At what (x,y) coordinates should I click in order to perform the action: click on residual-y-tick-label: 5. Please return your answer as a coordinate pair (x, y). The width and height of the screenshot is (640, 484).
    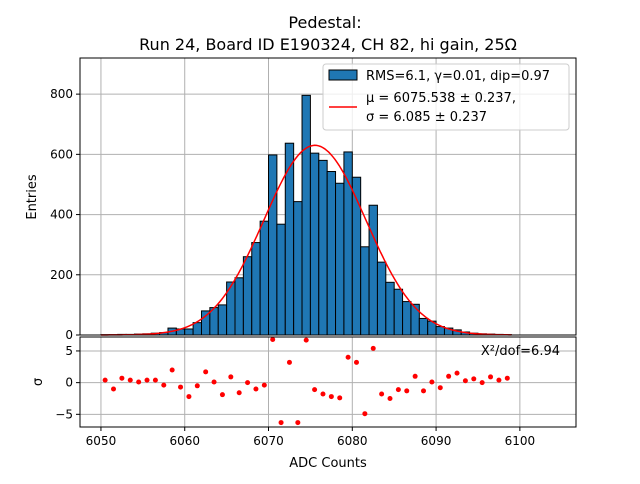
    Looking at the image, I should click on (69, 351).